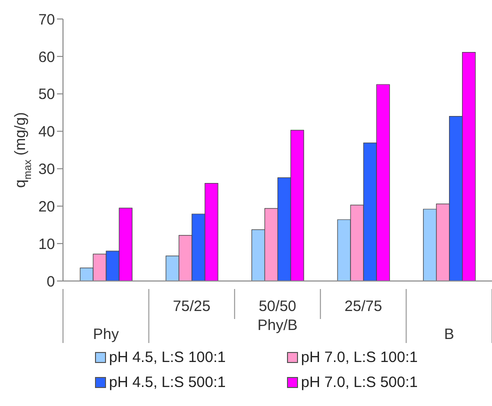  Describe the element at coordinates (277, 325) in the screenshot. I see `text: Phy/B` at that location.